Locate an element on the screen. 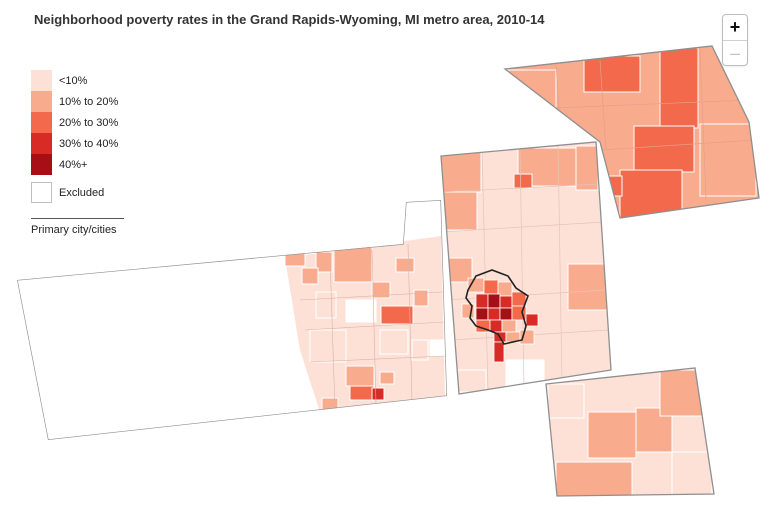 This screenshot has width=763, height=518. county-border-northeast is located at coordinates (631, 132).